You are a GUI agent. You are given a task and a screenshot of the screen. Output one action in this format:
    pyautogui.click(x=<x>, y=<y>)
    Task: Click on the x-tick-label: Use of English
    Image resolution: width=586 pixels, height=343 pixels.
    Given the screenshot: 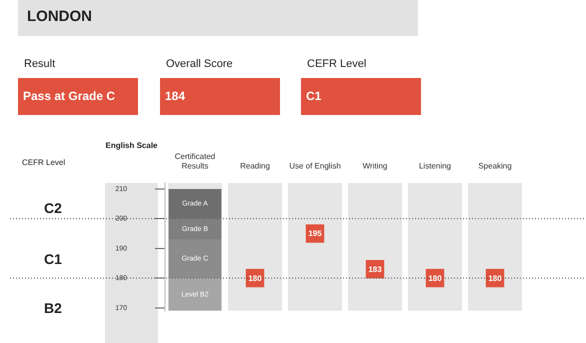 What is the action you would take?
    pyautogui.click(x=315, y=165)
    